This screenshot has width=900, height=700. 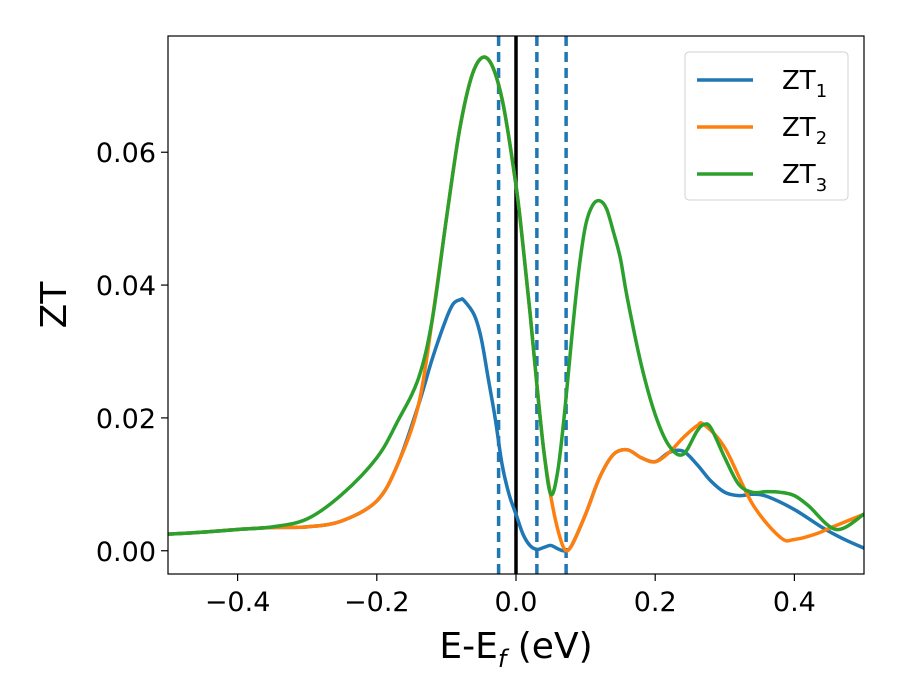 I want to click on x-axis-title: E-Ef (eV), so click(x=515, y=649).